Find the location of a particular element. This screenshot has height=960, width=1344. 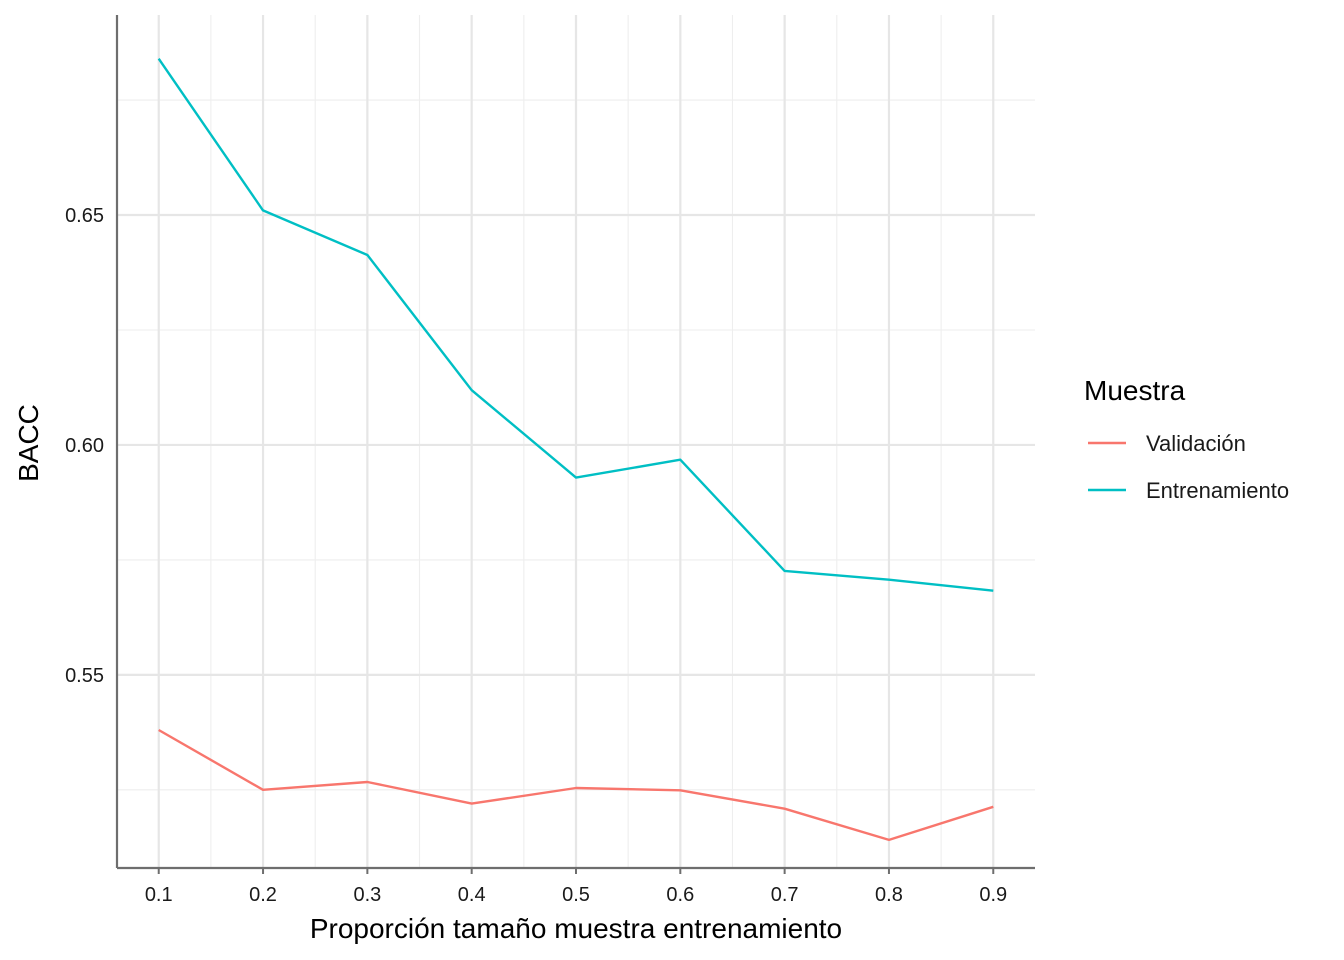

legend-items: Validación Entrenamiento is located at coordinates (1188, 467).